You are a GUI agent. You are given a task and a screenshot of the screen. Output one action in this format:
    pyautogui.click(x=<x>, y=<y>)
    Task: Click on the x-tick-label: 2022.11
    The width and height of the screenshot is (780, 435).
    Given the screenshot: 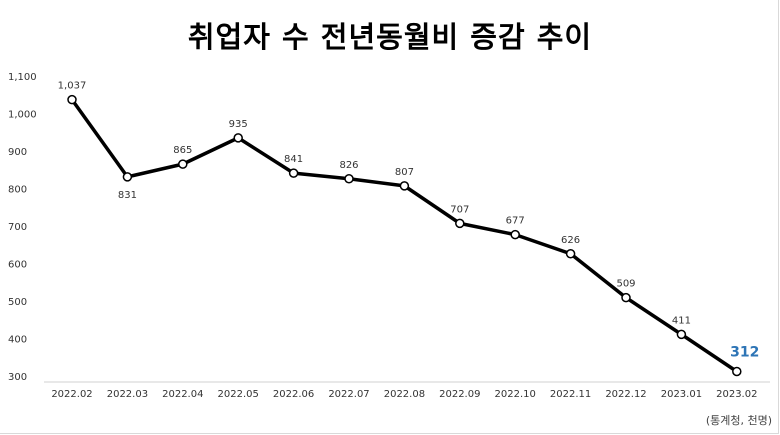 What is the action you would take?
    pyautogui.click(x=570, y=394)
    